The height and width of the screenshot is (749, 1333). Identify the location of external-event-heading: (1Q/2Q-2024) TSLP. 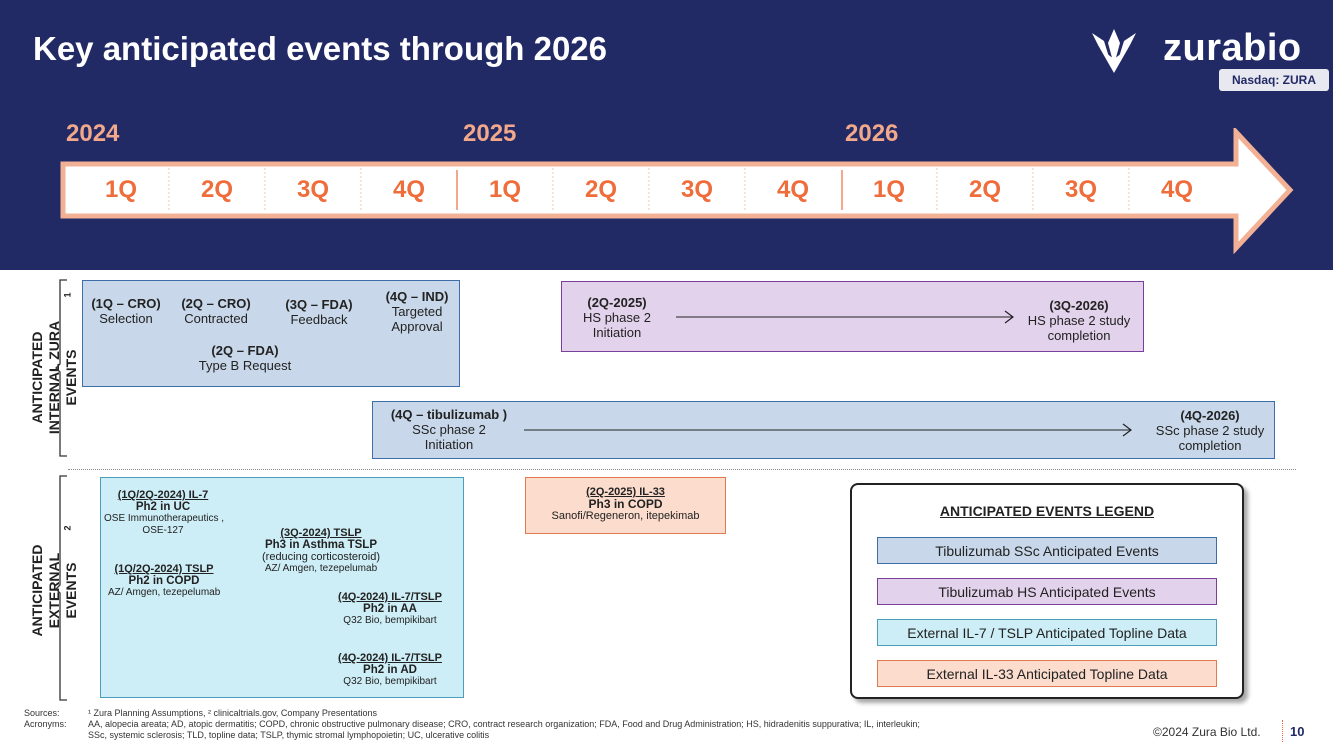
(164, 569).